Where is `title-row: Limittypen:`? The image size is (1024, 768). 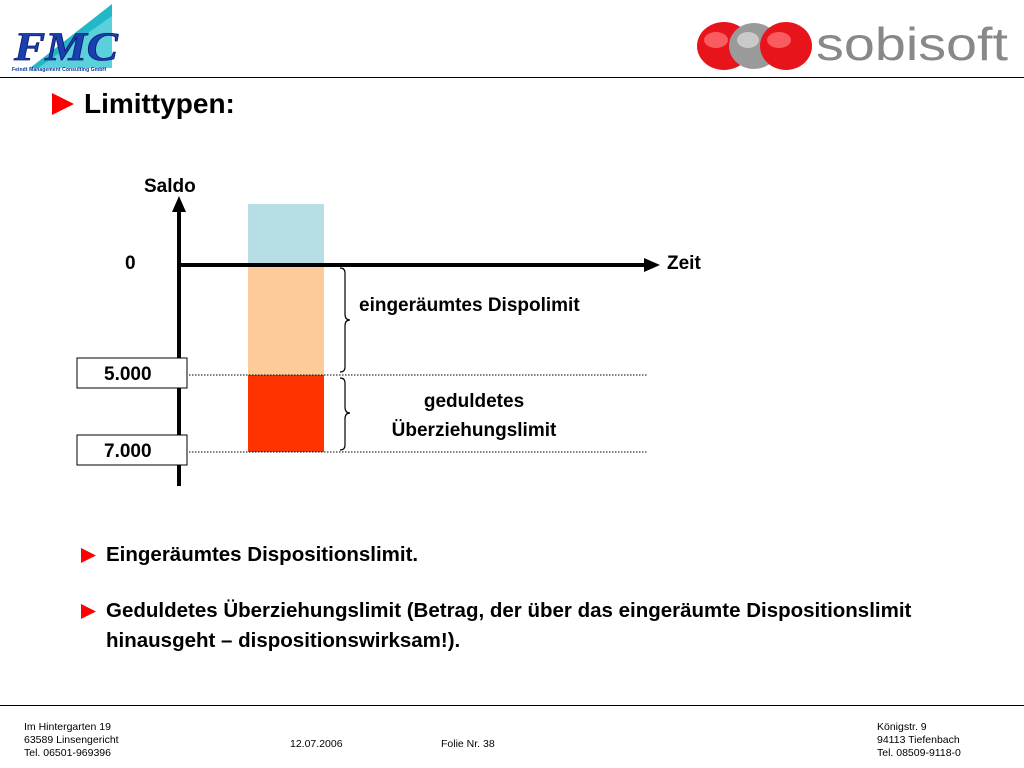 title-row: Limittypen: is located at coordinates (142, 104).